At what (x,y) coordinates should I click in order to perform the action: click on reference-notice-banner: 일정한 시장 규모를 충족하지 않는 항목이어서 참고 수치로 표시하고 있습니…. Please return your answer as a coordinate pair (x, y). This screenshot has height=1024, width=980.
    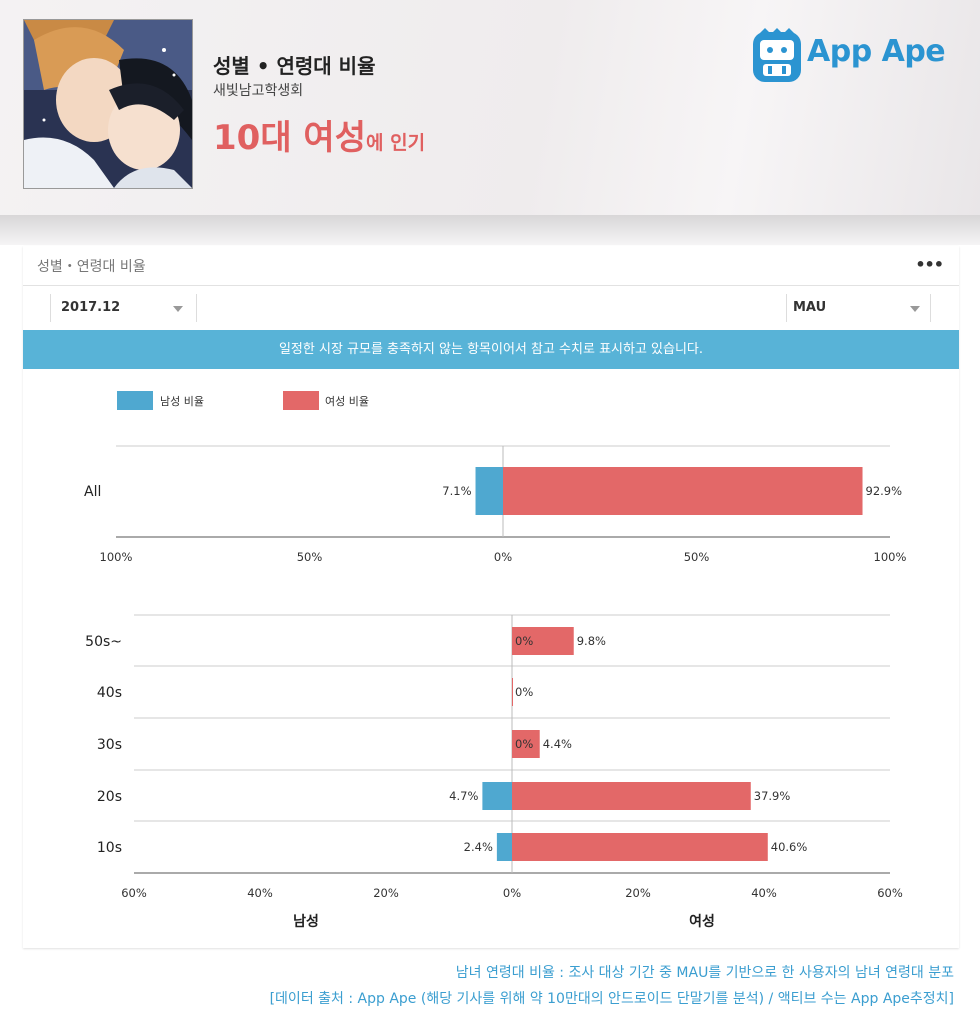
    Looking at the image, I should click on (491, 349).